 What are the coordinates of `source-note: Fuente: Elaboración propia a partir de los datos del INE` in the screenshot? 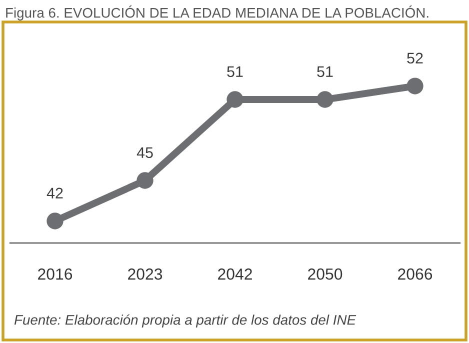 It's located at (185, 321).